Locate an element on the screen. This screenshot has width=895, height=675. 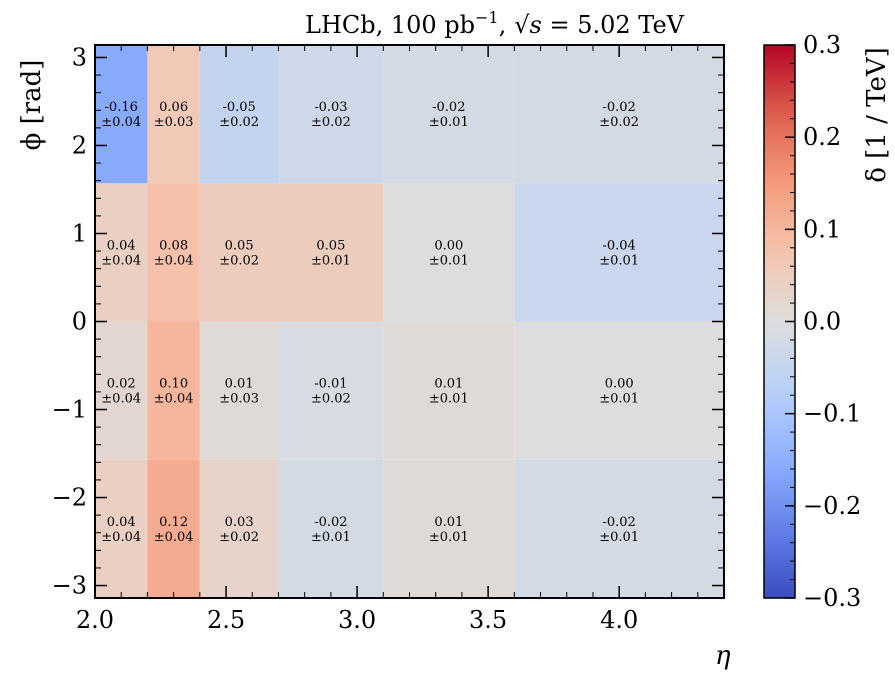
colorbar: −0.3 −0.2 −0.1 0.0 0.1 0.2 0.3 is located at coordinates (812, 321).